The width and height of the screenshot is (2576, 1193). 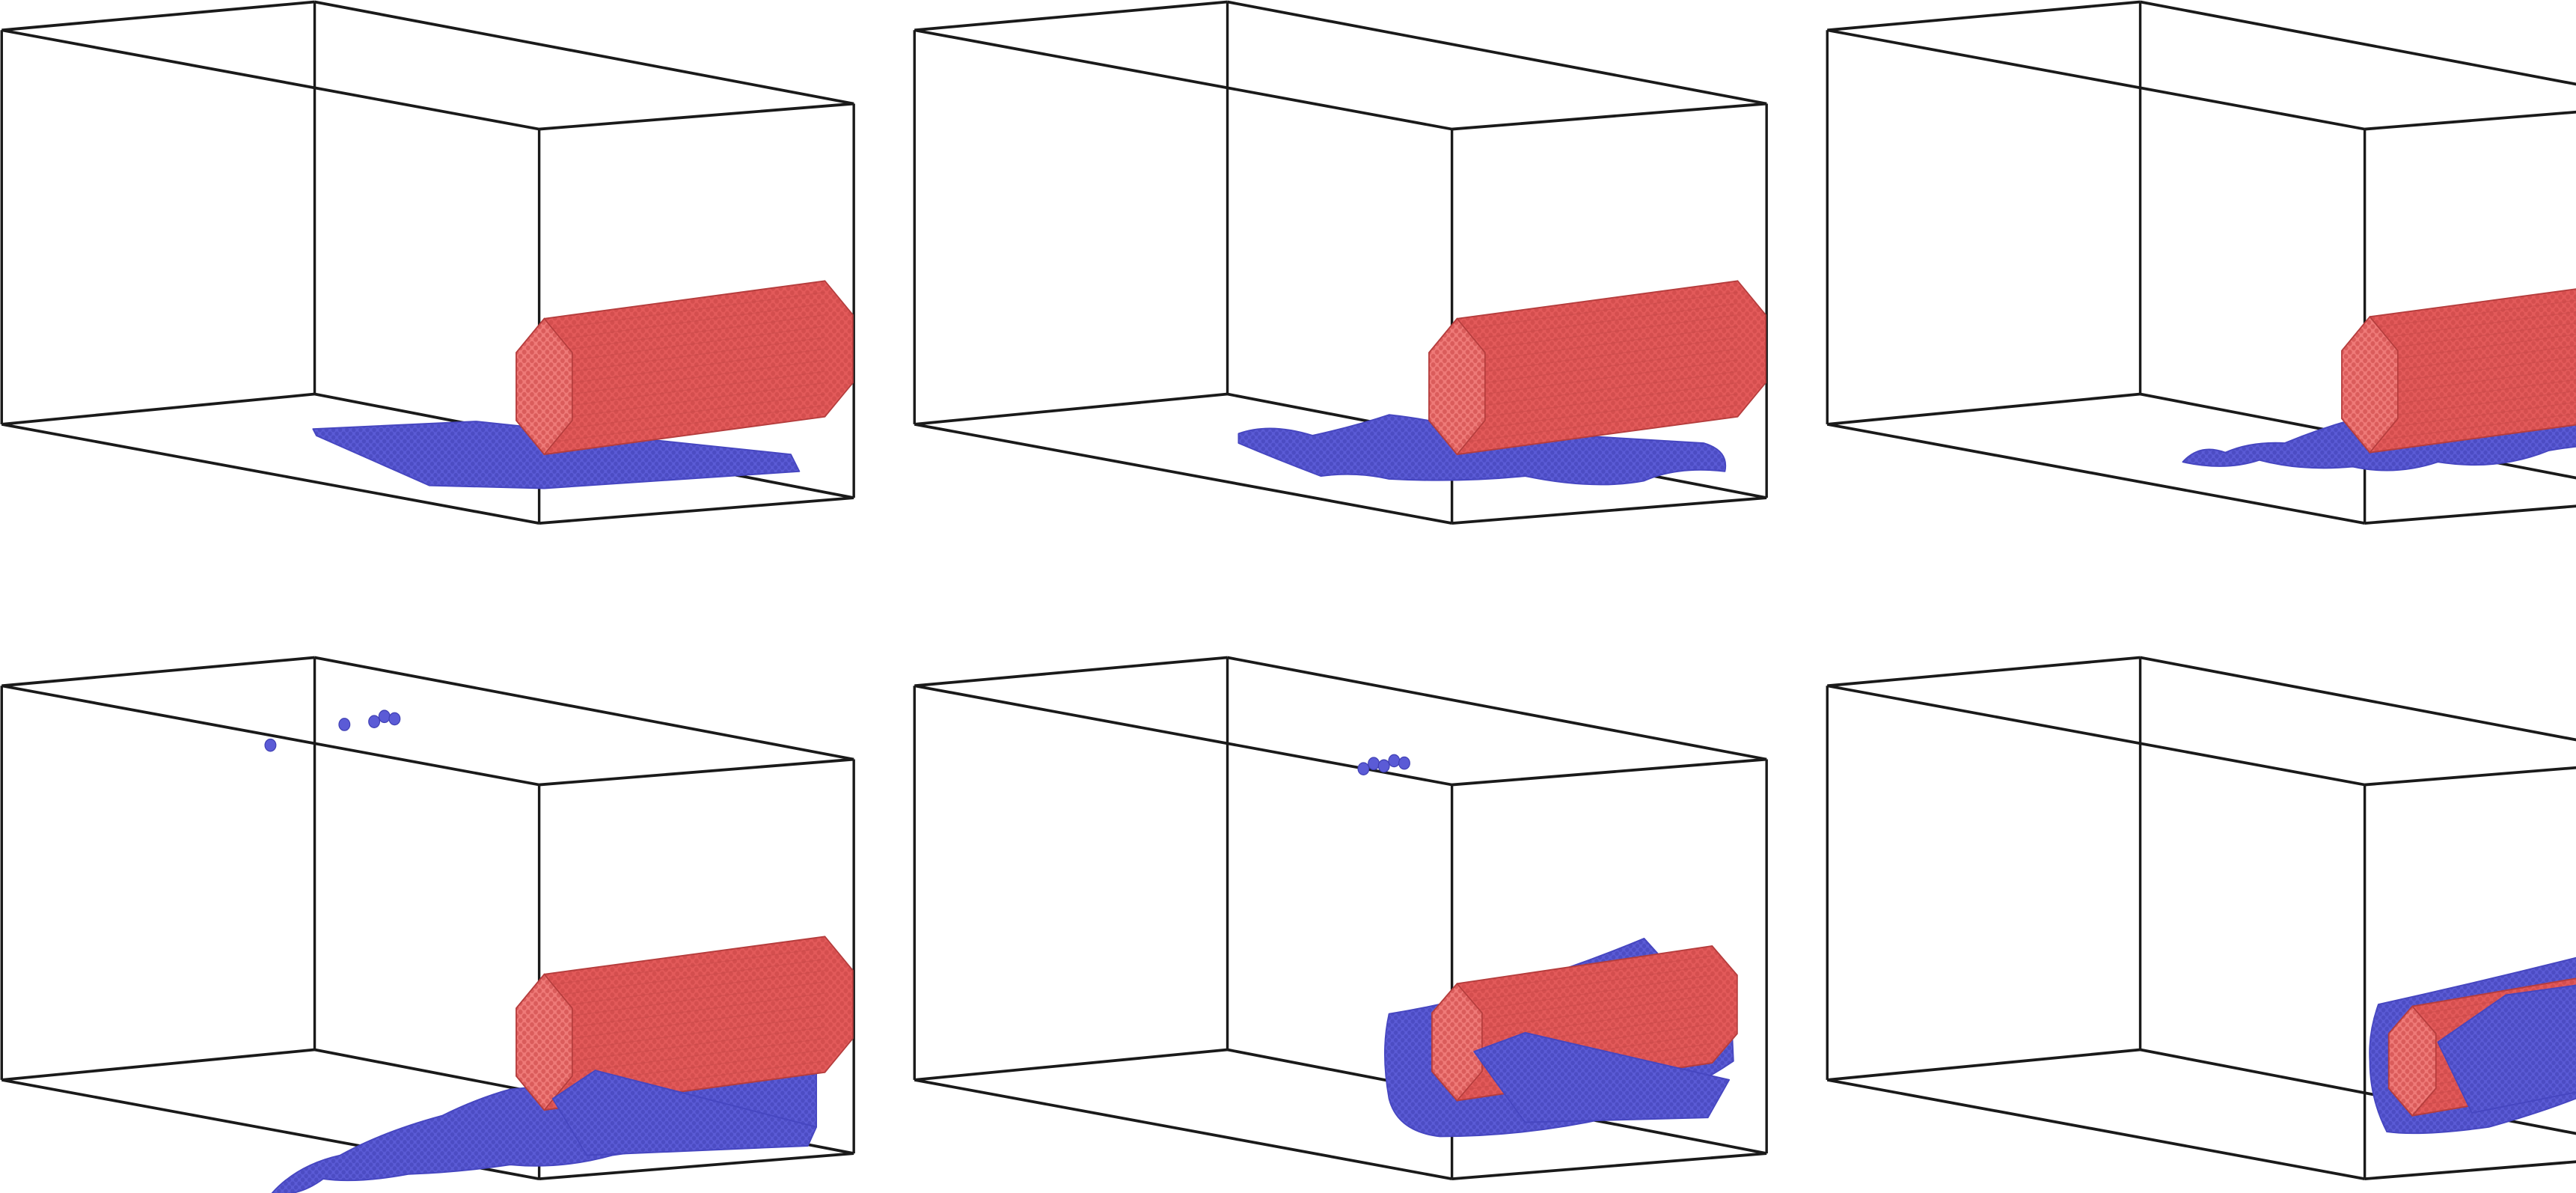 I want to click on simulation-box, so click(x=427, y=262).